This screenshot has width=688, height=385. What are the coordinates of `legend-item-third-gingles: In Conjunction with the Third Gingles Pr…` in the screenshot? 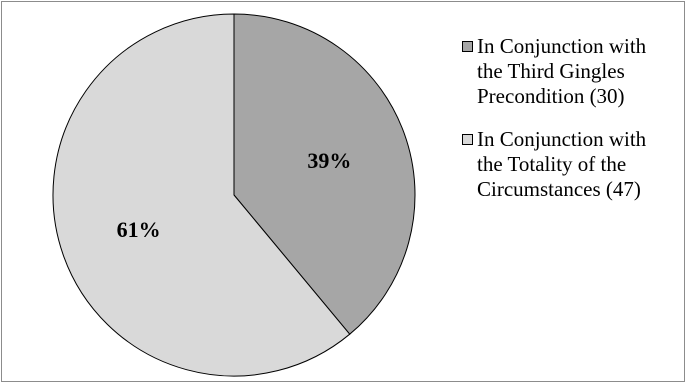 It's located at (572, 71).